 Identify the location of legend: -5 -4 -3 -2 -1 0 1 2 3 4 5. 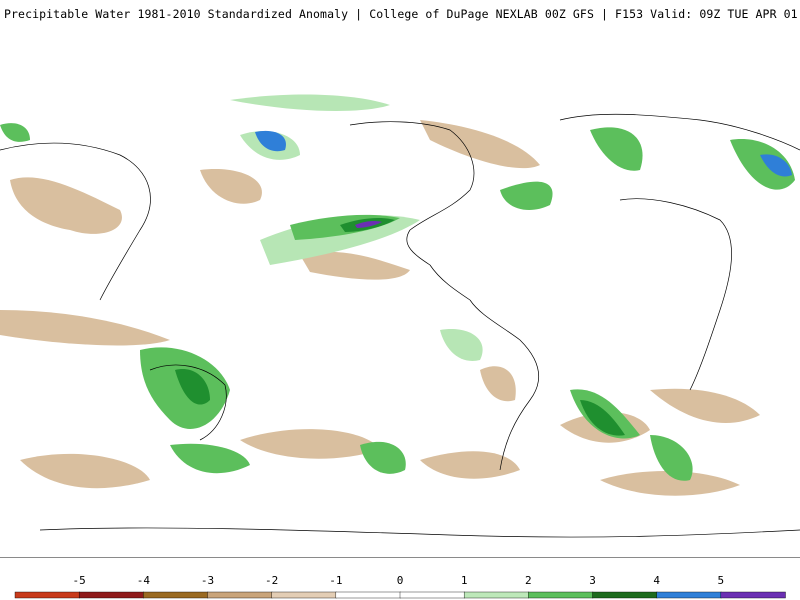
(400, 579).